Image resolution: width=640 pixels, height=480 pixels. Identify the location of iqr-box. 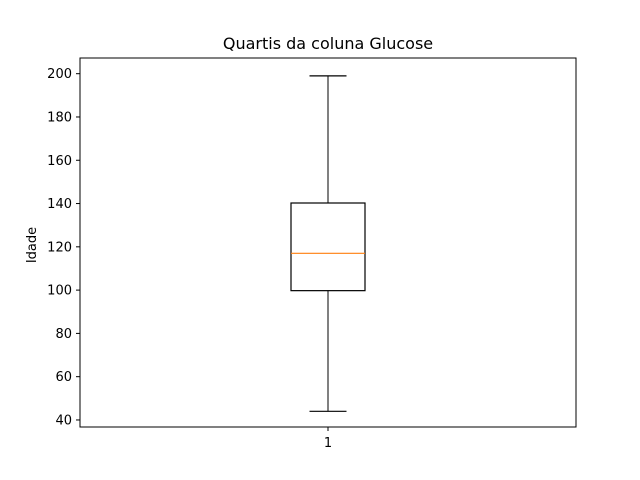
(328, 247).